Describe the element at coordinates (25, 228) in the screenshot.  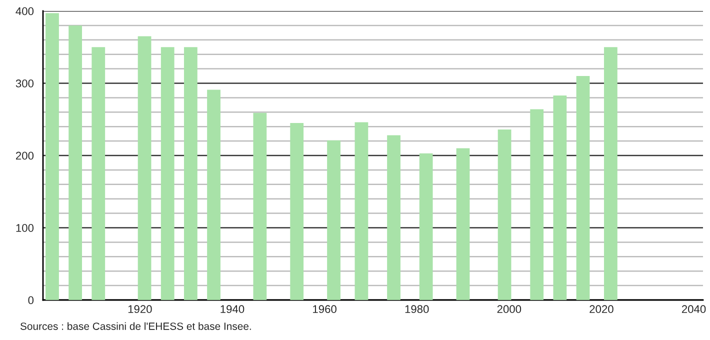
I see `y-tick-label: 100` at that location.